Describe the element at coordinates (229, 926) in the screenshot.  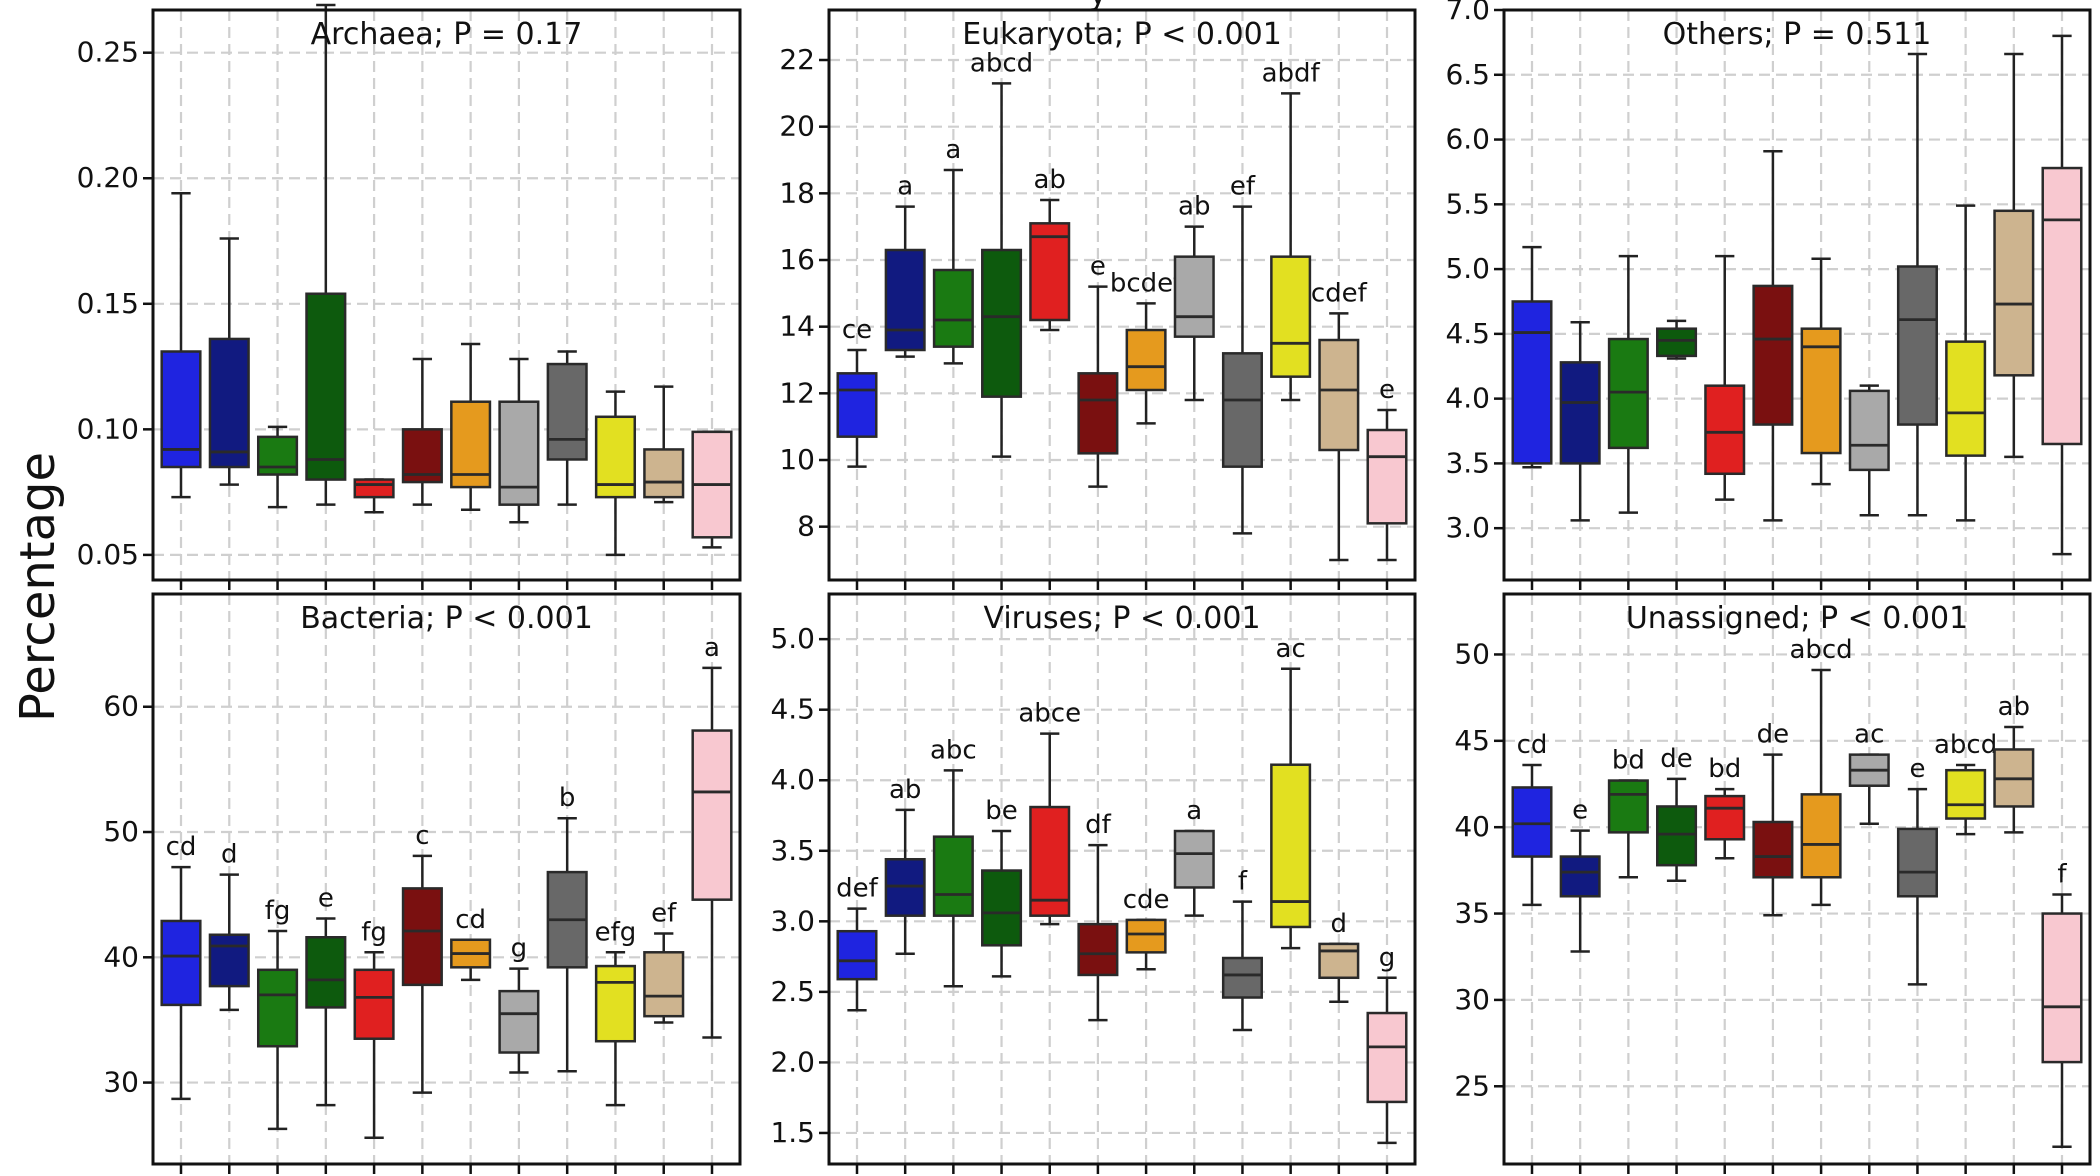
I see `box-bacteria-2: d` at that location.